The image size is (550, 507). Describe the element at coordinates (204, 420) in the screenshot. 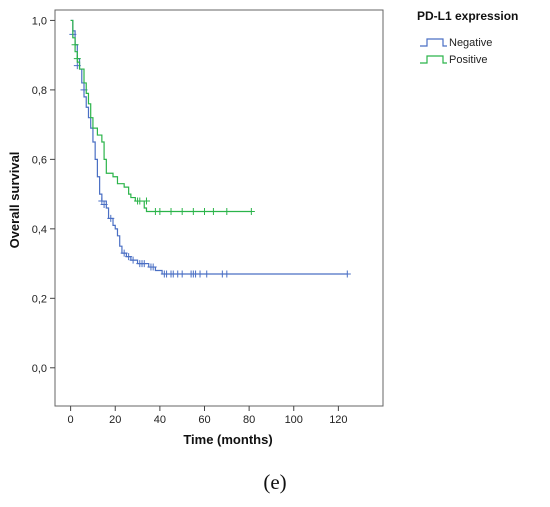

I see `x-tick-label: 60` at that location.